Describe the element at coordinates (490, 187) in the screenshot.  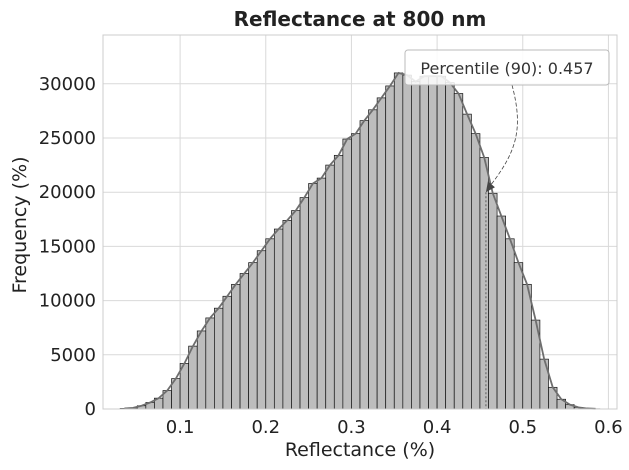
I see `annotation-arrowhead` at that location.